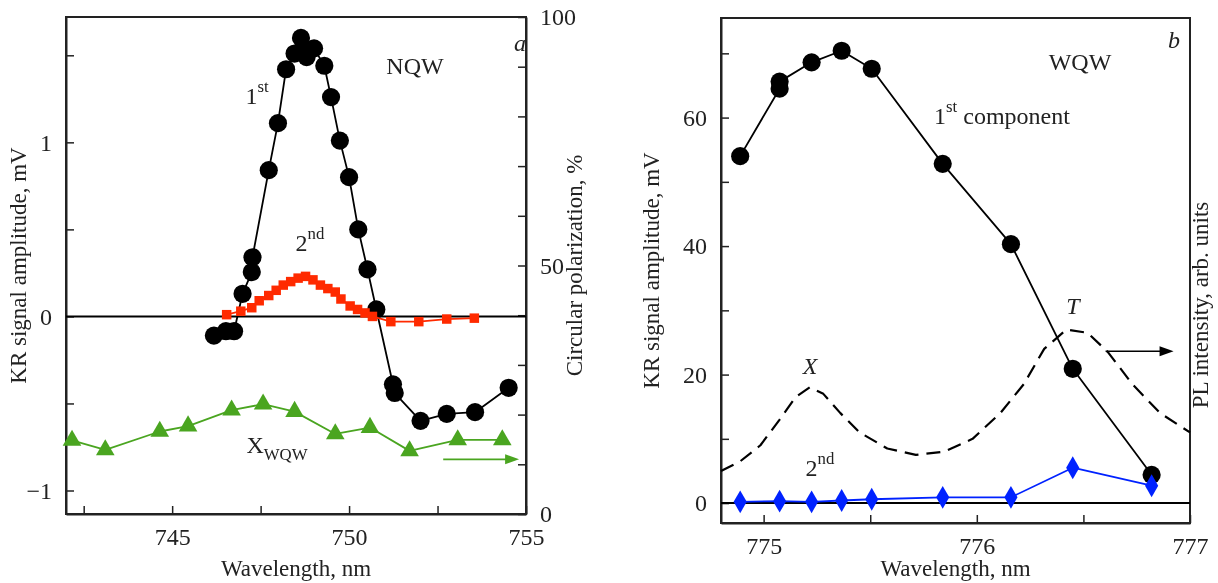 This screenshot has height=583, width=1218. I want to click on y2-axis-title: Circular polarization, %, so click(574, 265).